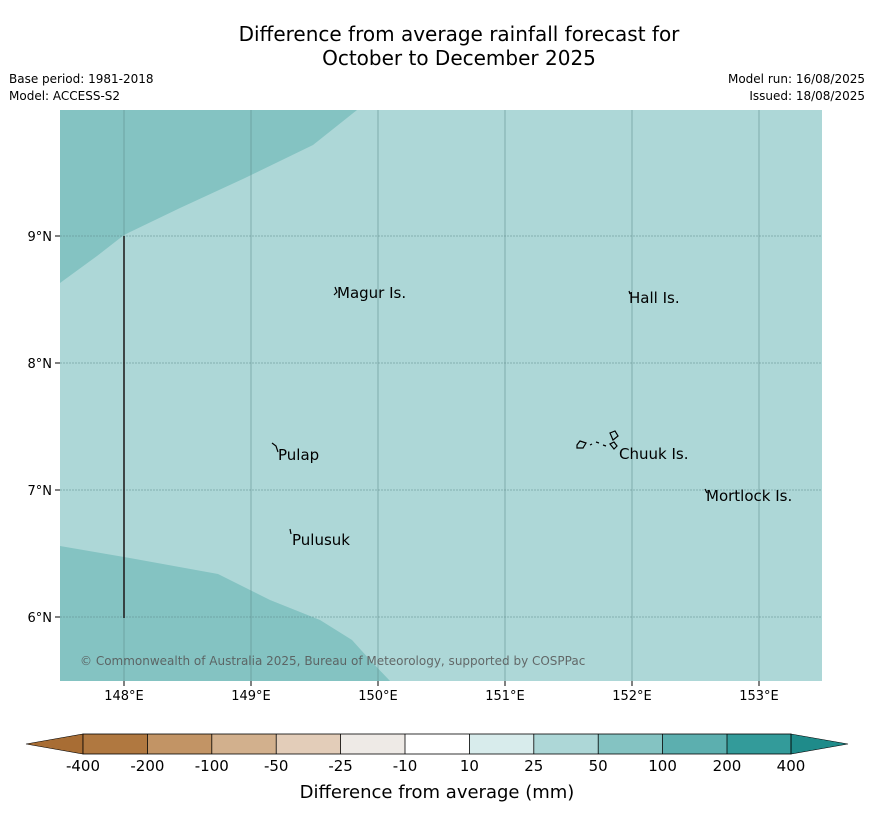 The image size is (873, 820). I want to click on colorbar-extend-low, so click(54, 744).